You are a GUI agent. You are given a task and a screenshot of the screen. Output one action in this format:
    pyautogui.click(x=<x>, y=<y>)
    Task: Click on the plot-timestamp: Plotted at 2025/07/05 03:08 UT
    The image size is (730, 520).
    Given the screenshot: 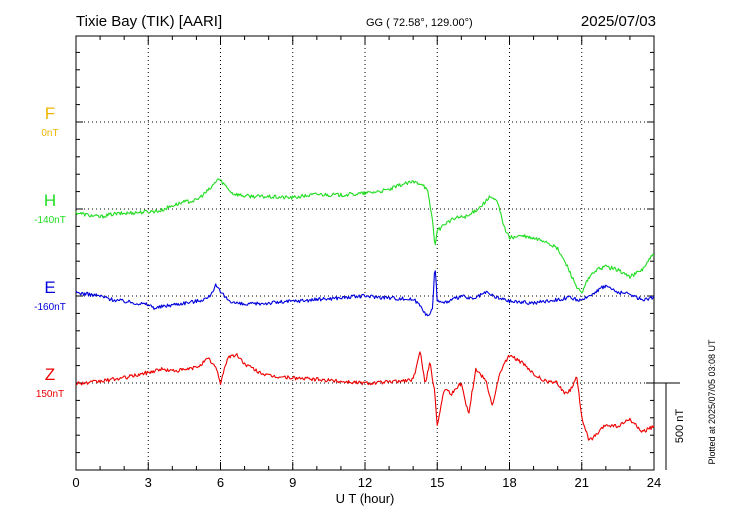 What is the action you would take?
    pyautogui.click(x=712, y=402)
    